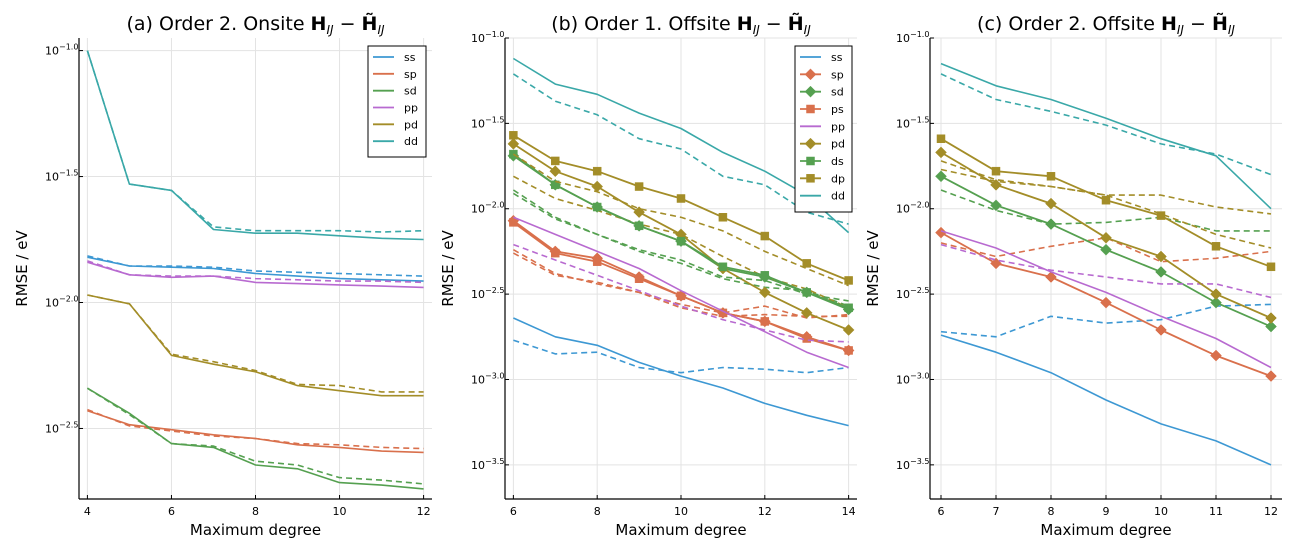  I want to click on legend-ps-marker, so click(810, 109).